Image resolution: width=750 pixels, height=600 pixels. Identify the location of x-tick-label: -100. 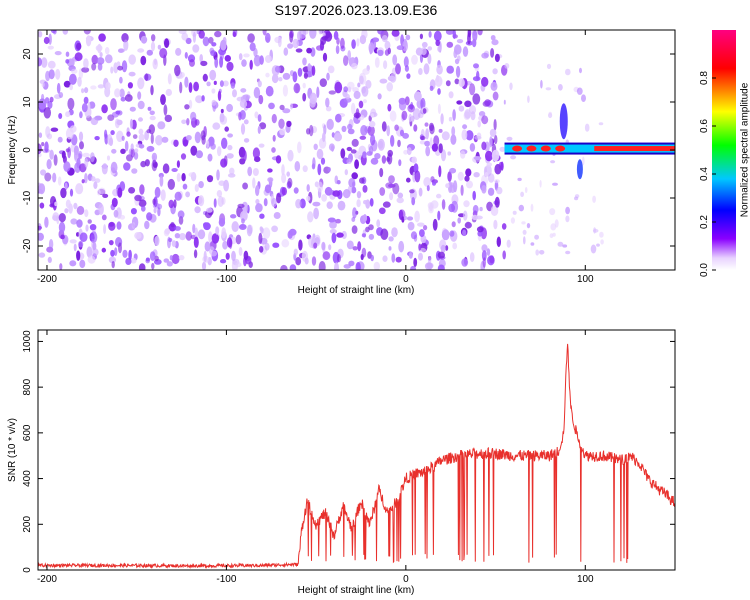
(226, 279).